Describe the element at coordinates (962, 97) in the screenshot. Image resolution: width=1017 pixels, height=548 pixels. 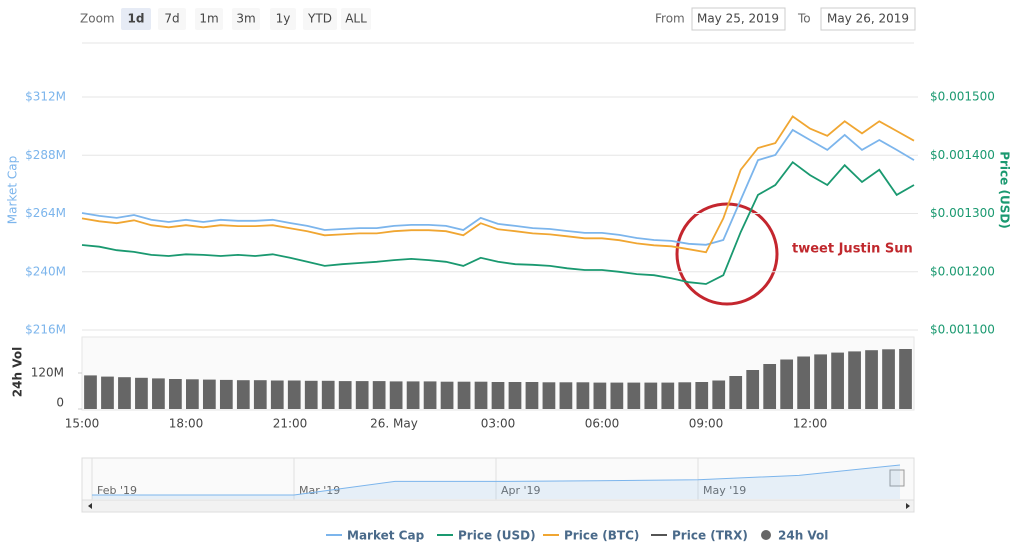
I see `y2-tick-label: $0.001500` at that location.